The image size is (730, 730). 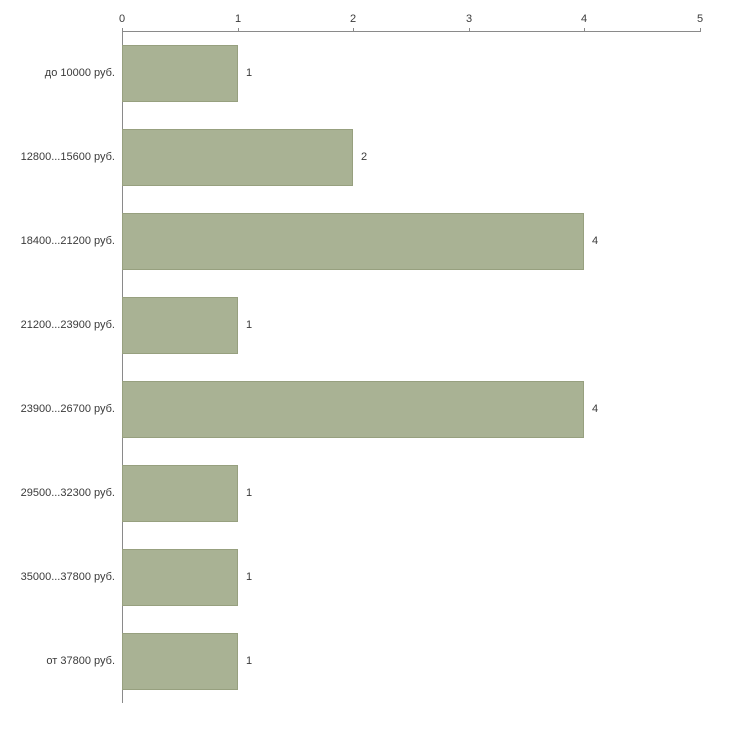 What do you see at coordinates (365, 73) in the screenshot?
I see `bar-row: до 10000 руб. 1` at bounding box center [365, 73].